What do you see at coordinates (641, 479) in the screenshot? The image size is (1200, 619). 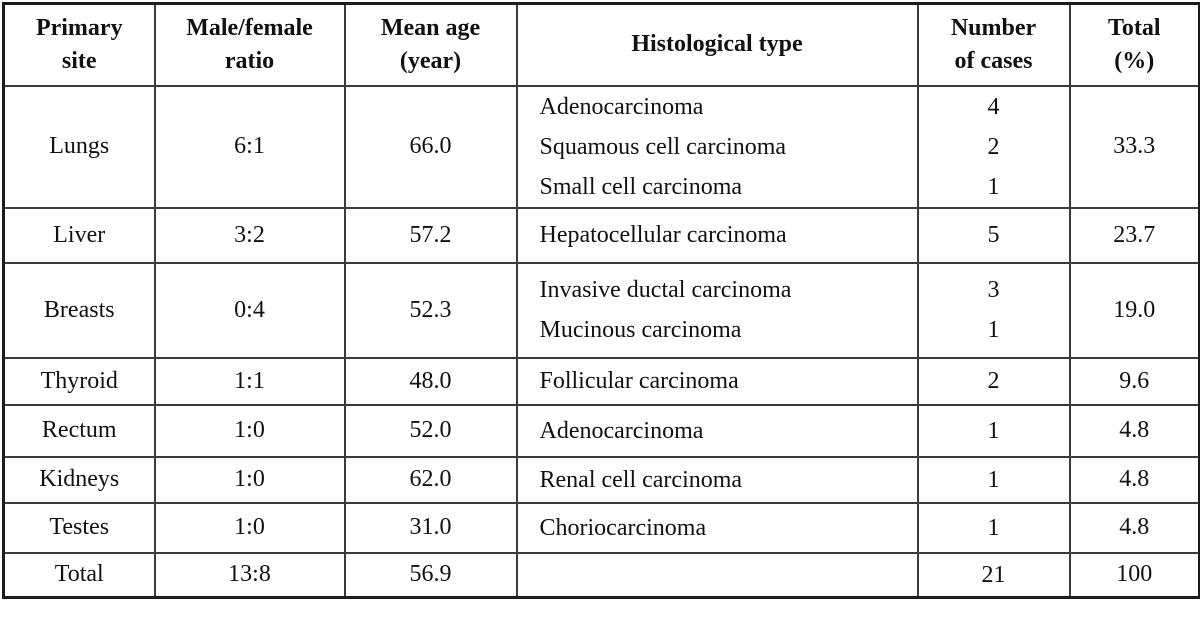 I see `histology-line: Renal cell carcinoma` at bounding box center [641, 479].